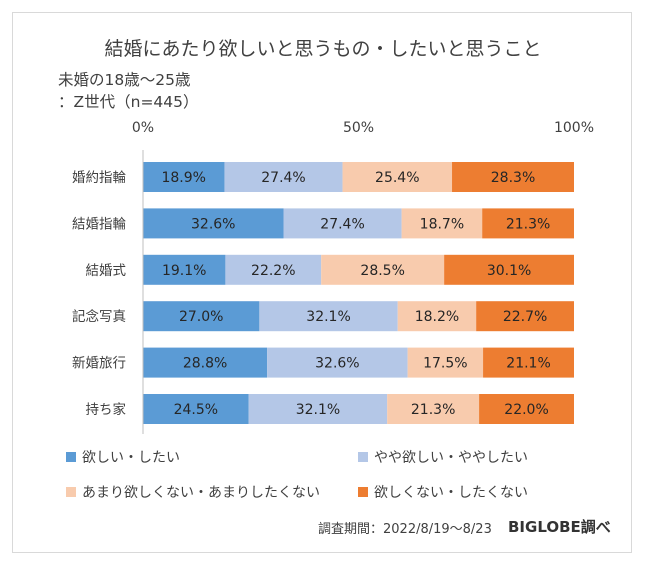 Image resolution: width=646 pixels, height=565 pixels. I want to click on data-label: 22.2%, so click(273, 271).